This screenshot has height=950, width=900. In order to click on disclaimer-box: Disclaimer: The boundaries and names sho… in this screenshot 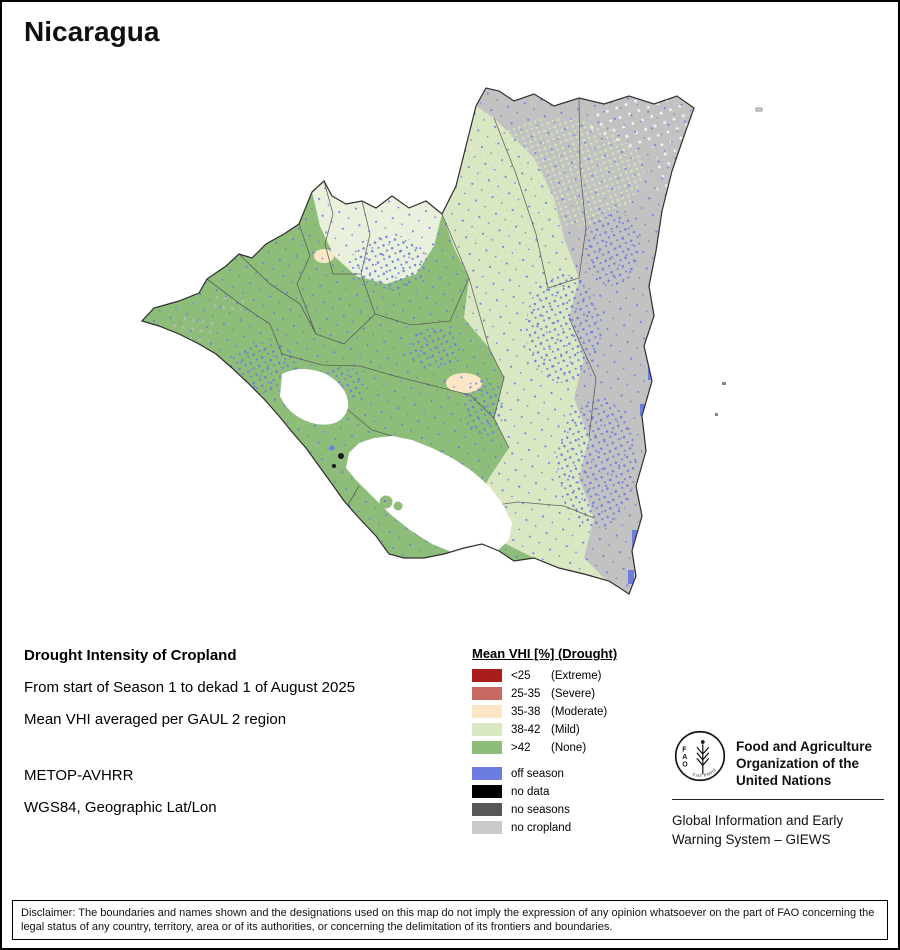, I will do `click(450, 920)`.